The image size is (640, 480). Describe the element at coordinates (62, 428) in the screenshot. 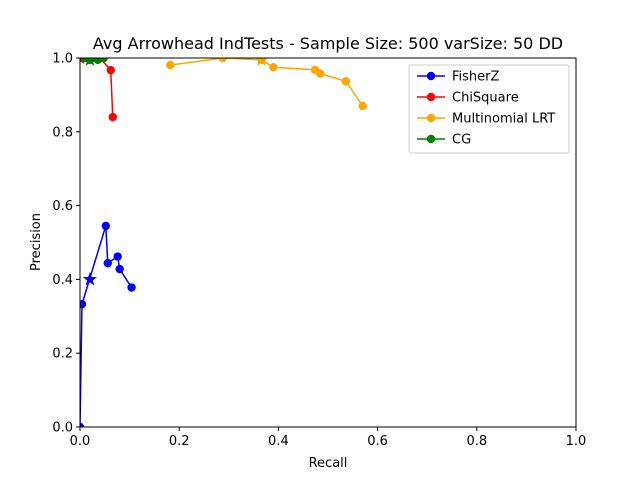

I see `y-tick-label: 0.0` at that location.